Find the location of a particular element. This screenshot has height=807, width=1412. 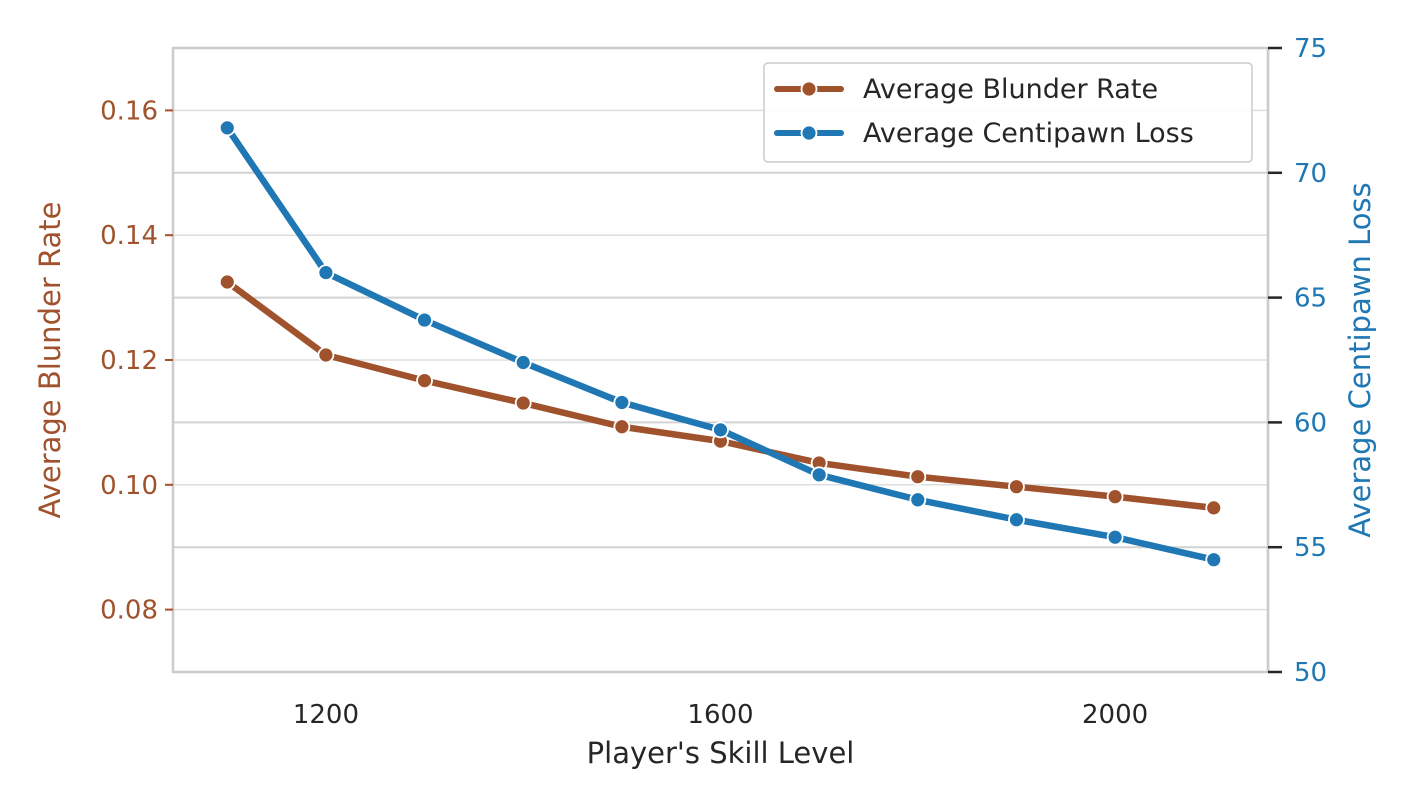

legend-label: Average Centipawn Loss is located at coordinates (1028, 133).